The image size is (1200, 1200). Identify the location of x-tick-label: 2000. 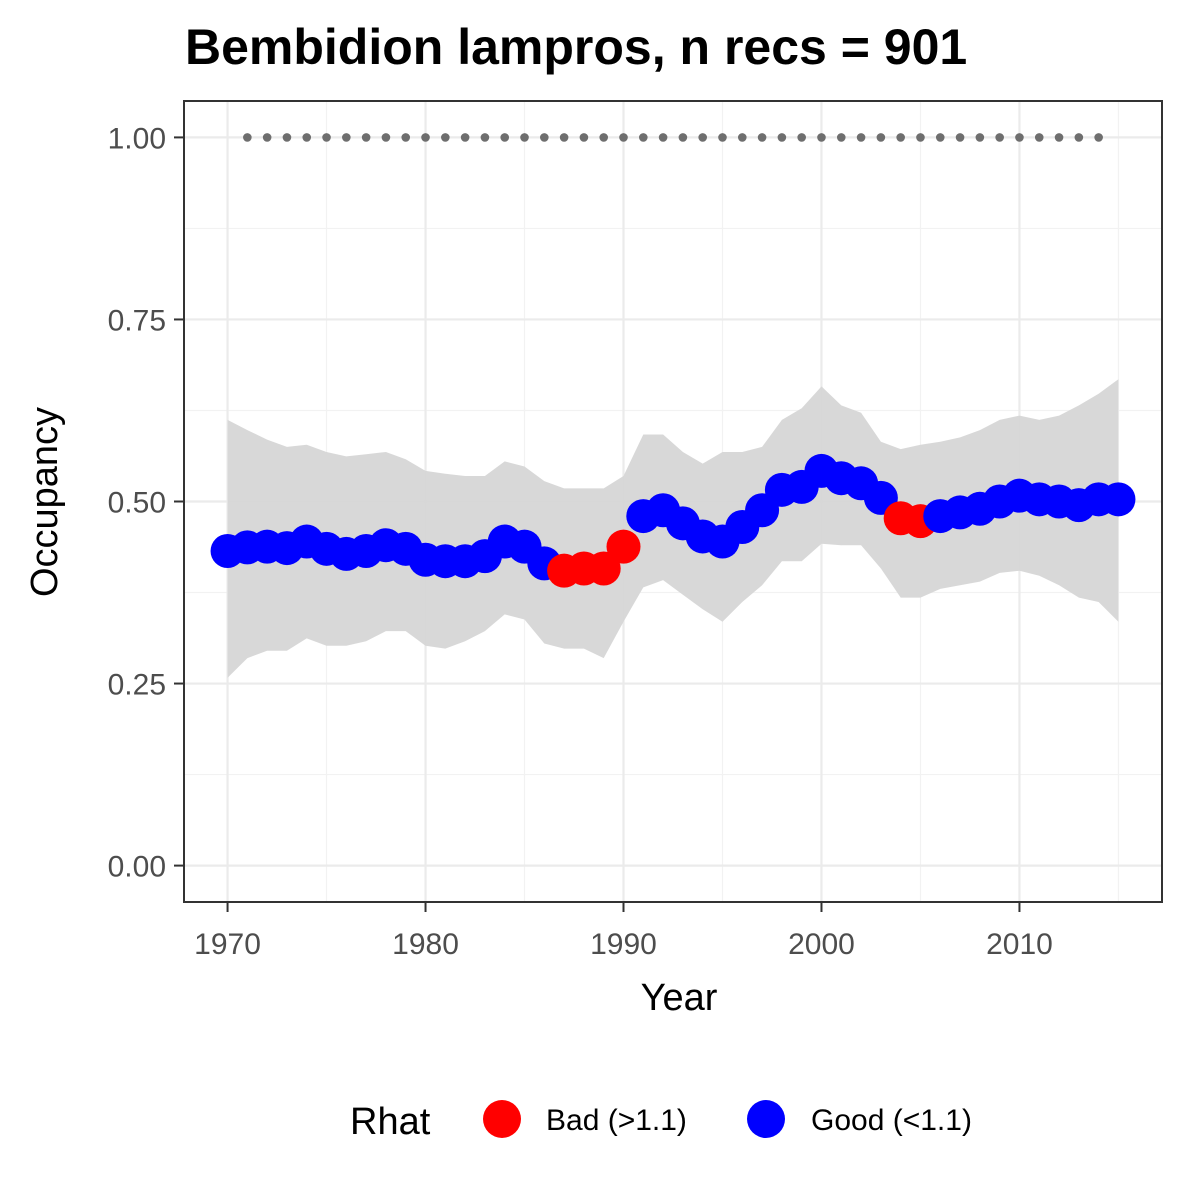
(821, 944).